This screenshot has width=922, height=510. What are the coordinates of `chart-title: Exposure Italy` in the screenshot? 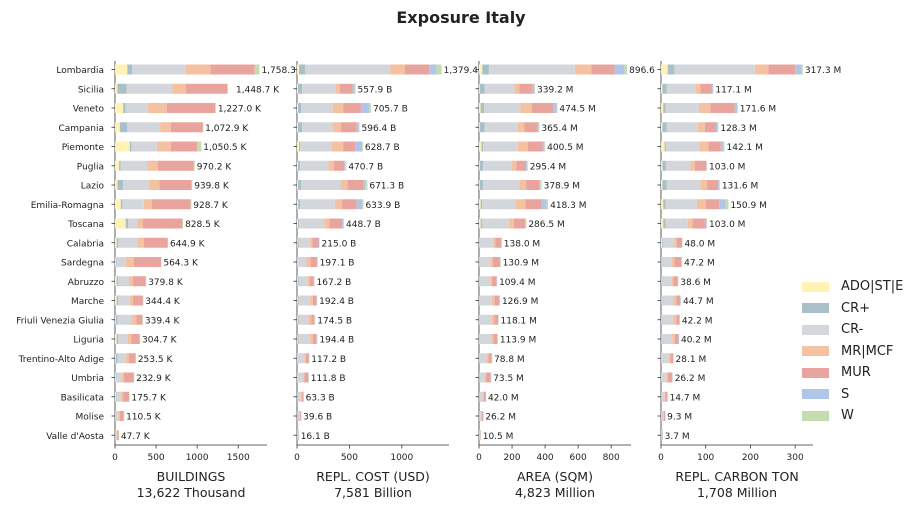 It's located at (461, 17).